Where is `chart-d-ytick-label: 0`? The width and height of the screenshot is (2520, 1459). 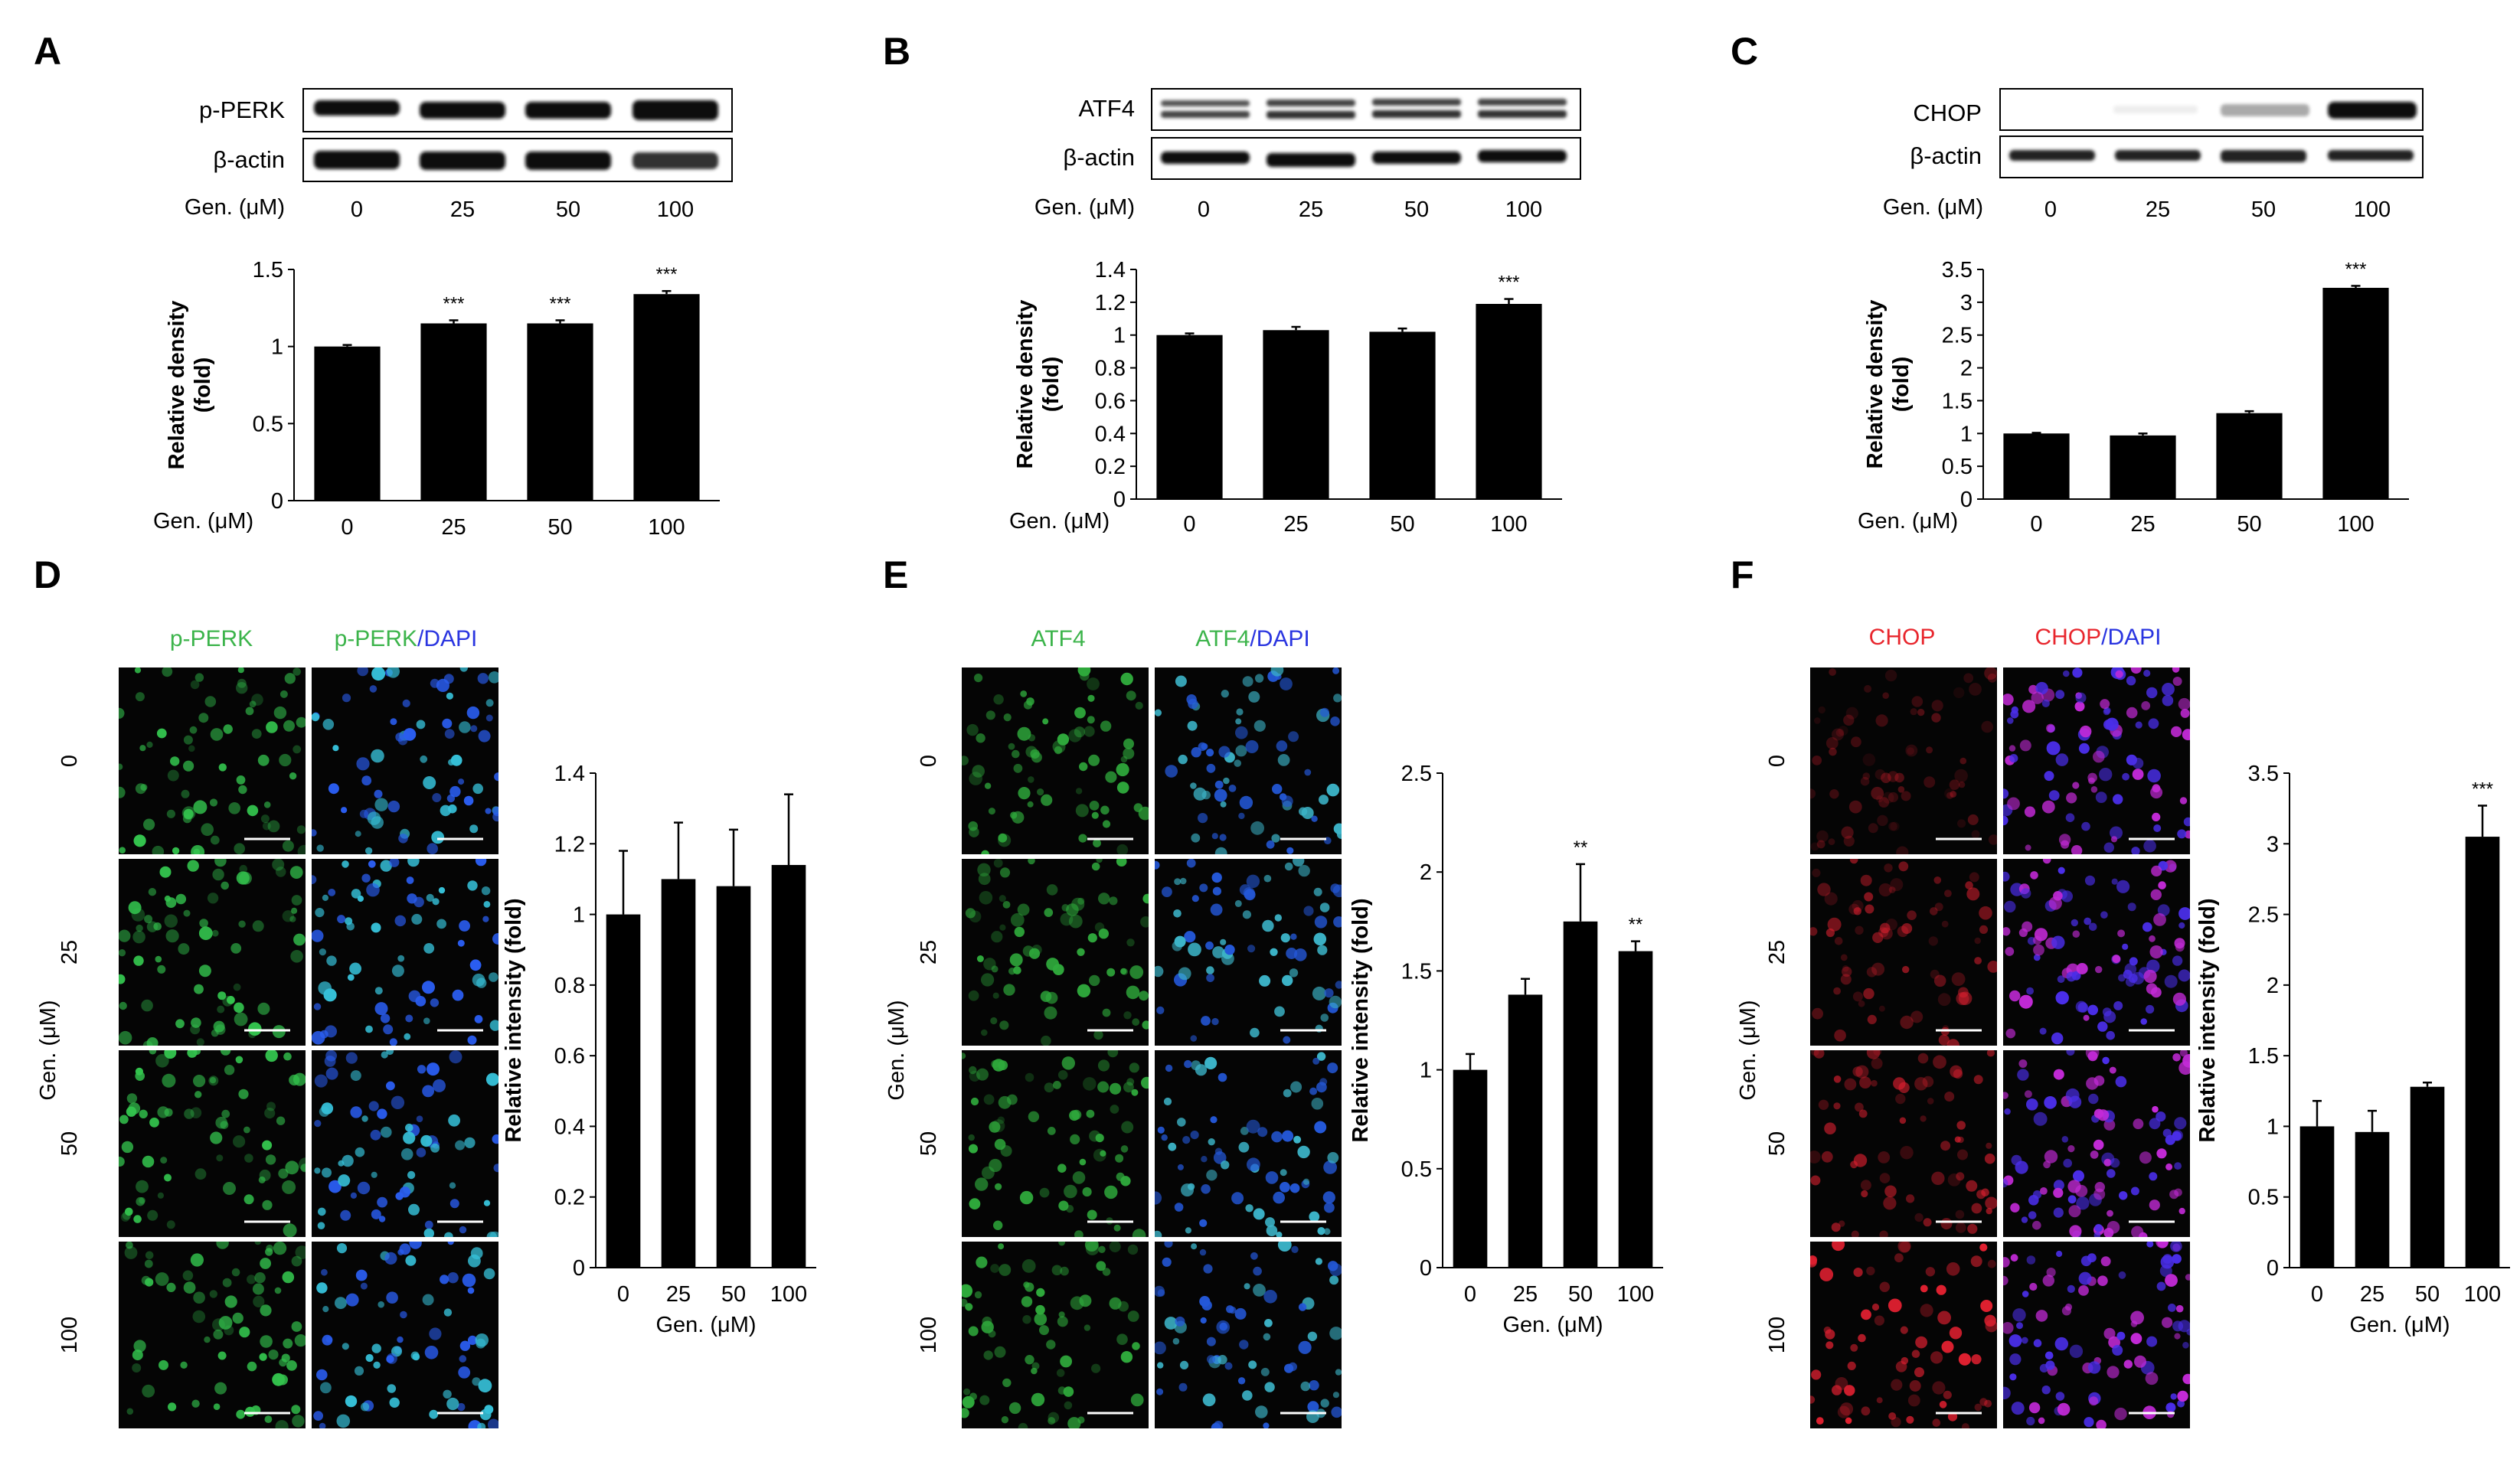
chart-d-ytick-label: 0 is located at coordinates (579, 1268).